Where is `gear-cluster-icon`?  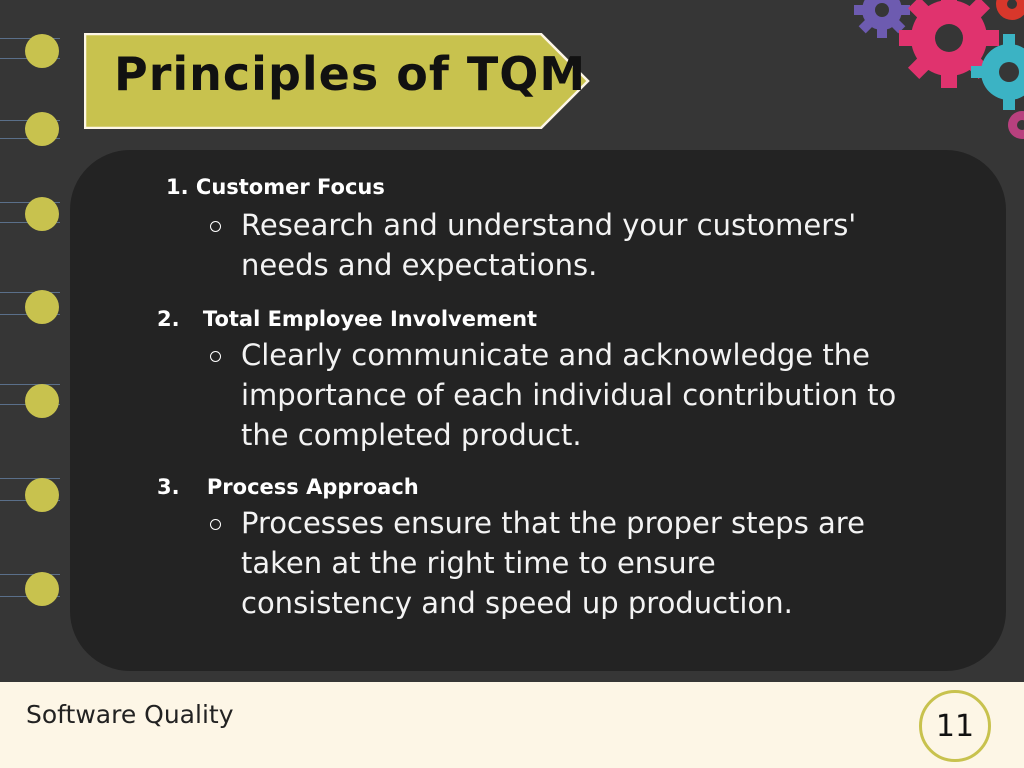 gear-cluster-icon is located at coordinates (939, 69).